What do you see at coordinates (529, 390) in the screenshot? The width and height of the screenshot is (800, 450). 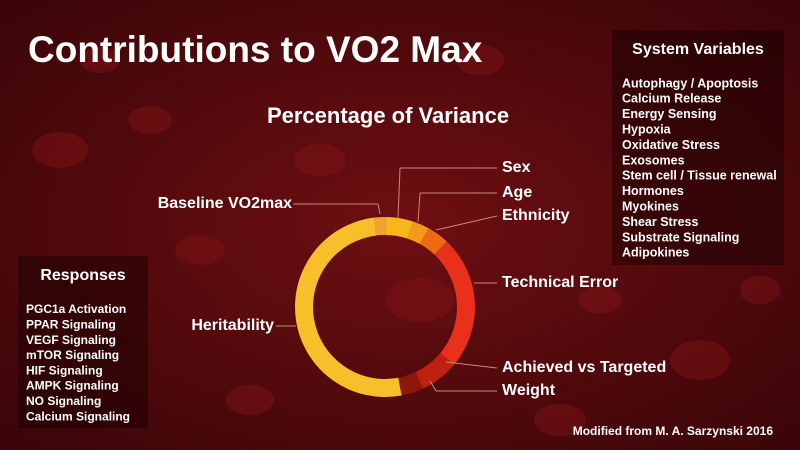 I see `segment-label: Weight` at bounding box center [529, 390].